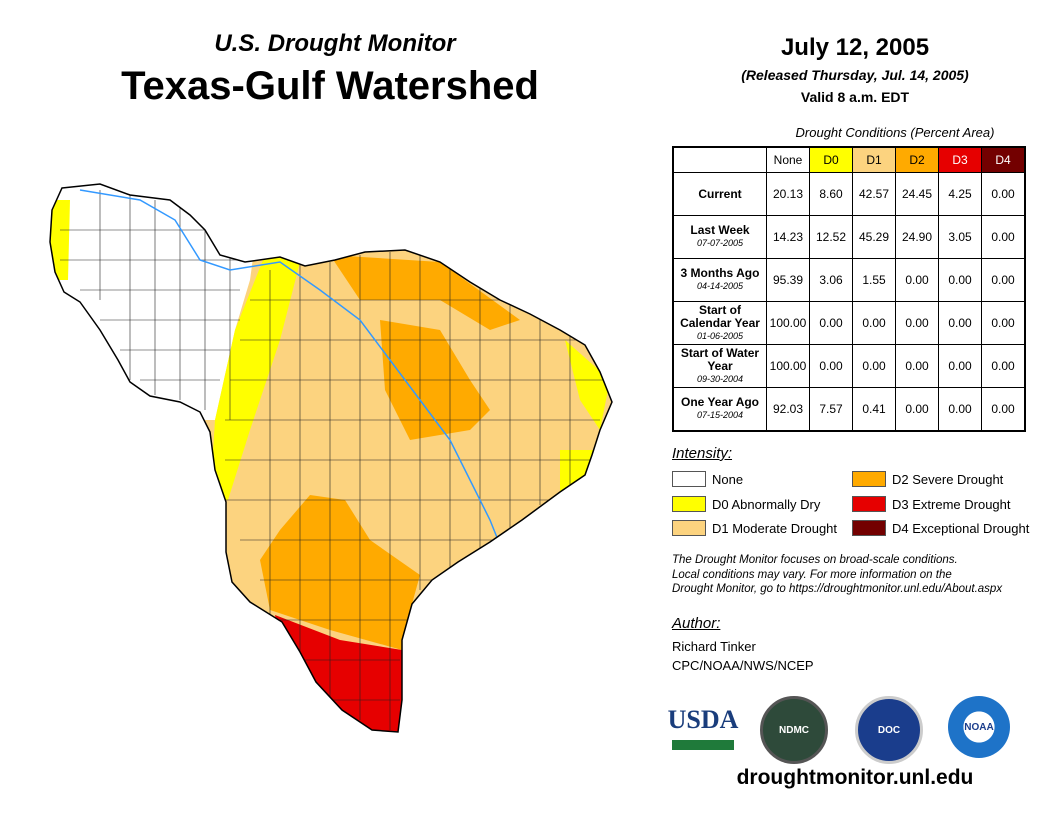 This screenshot has height=816, width=1056. Describe the element at coordinates (889, 730) in the screenshot. I see `doc-logo: DOC` at that location.